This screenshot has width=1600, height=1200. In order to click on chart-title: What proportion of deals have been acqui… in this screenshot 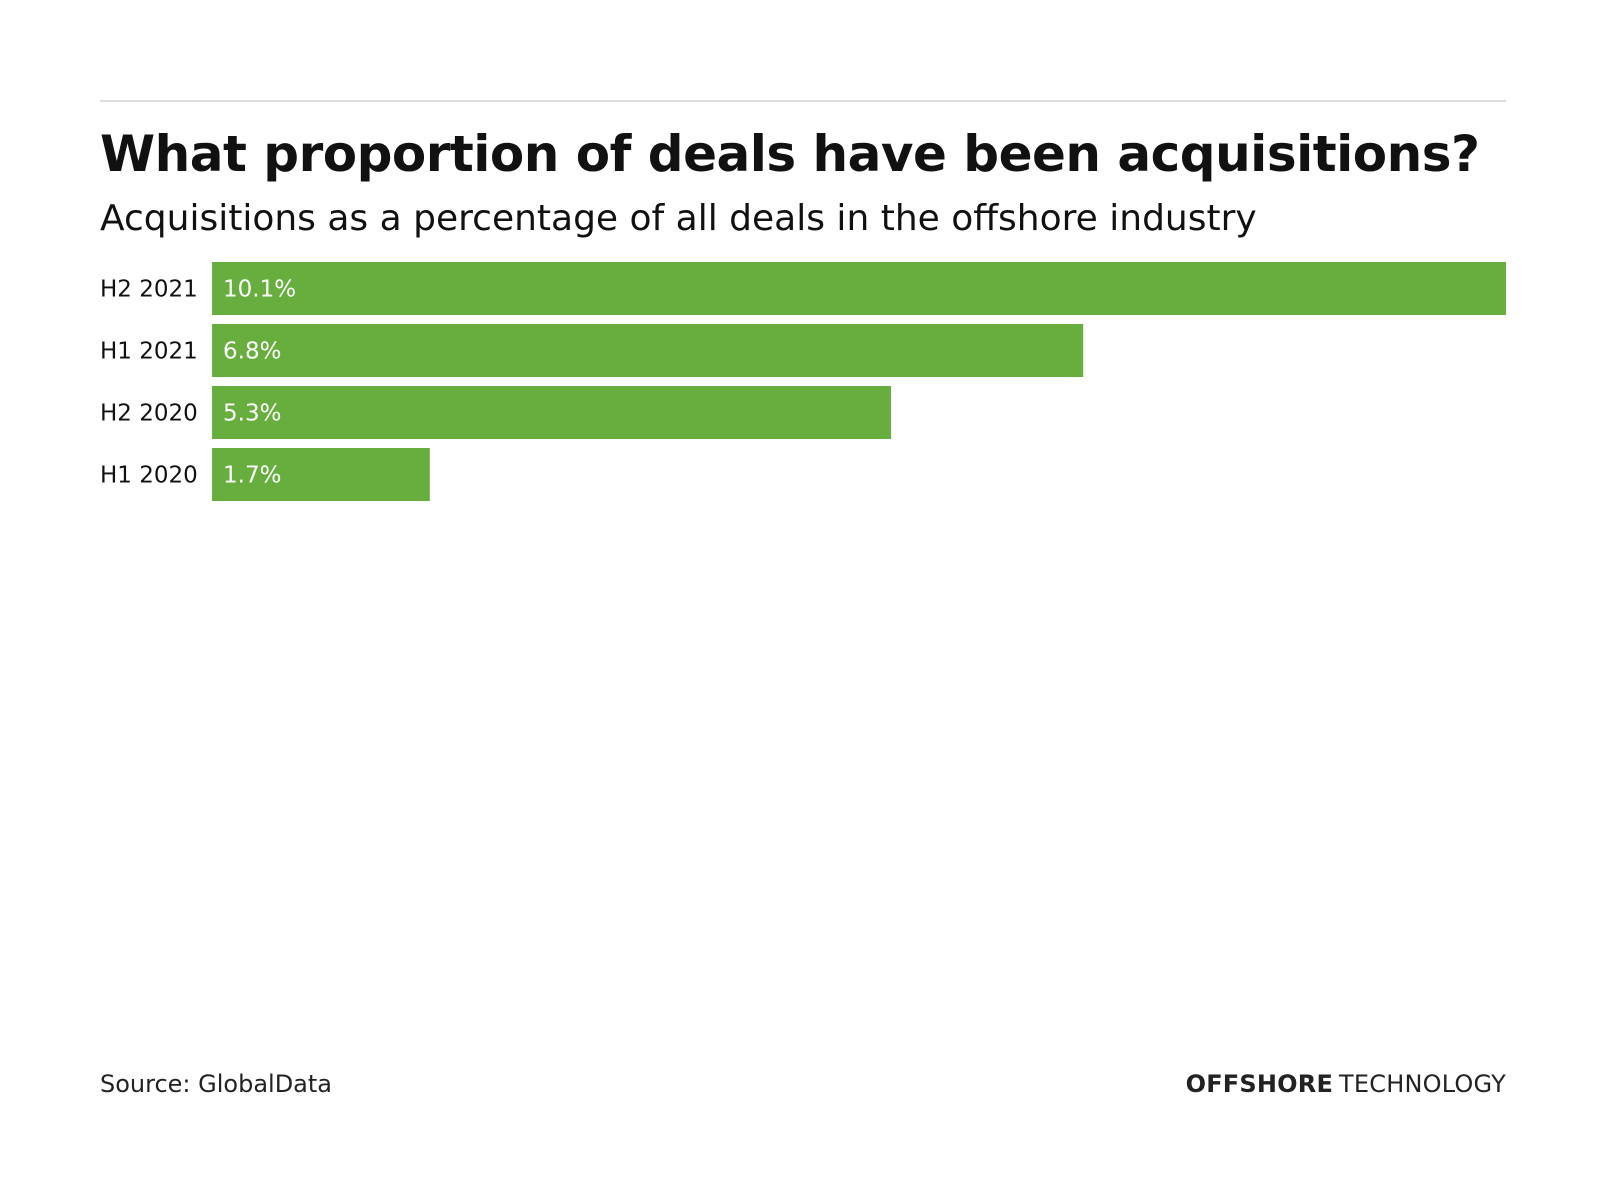, I will do `click(790, 154)`.